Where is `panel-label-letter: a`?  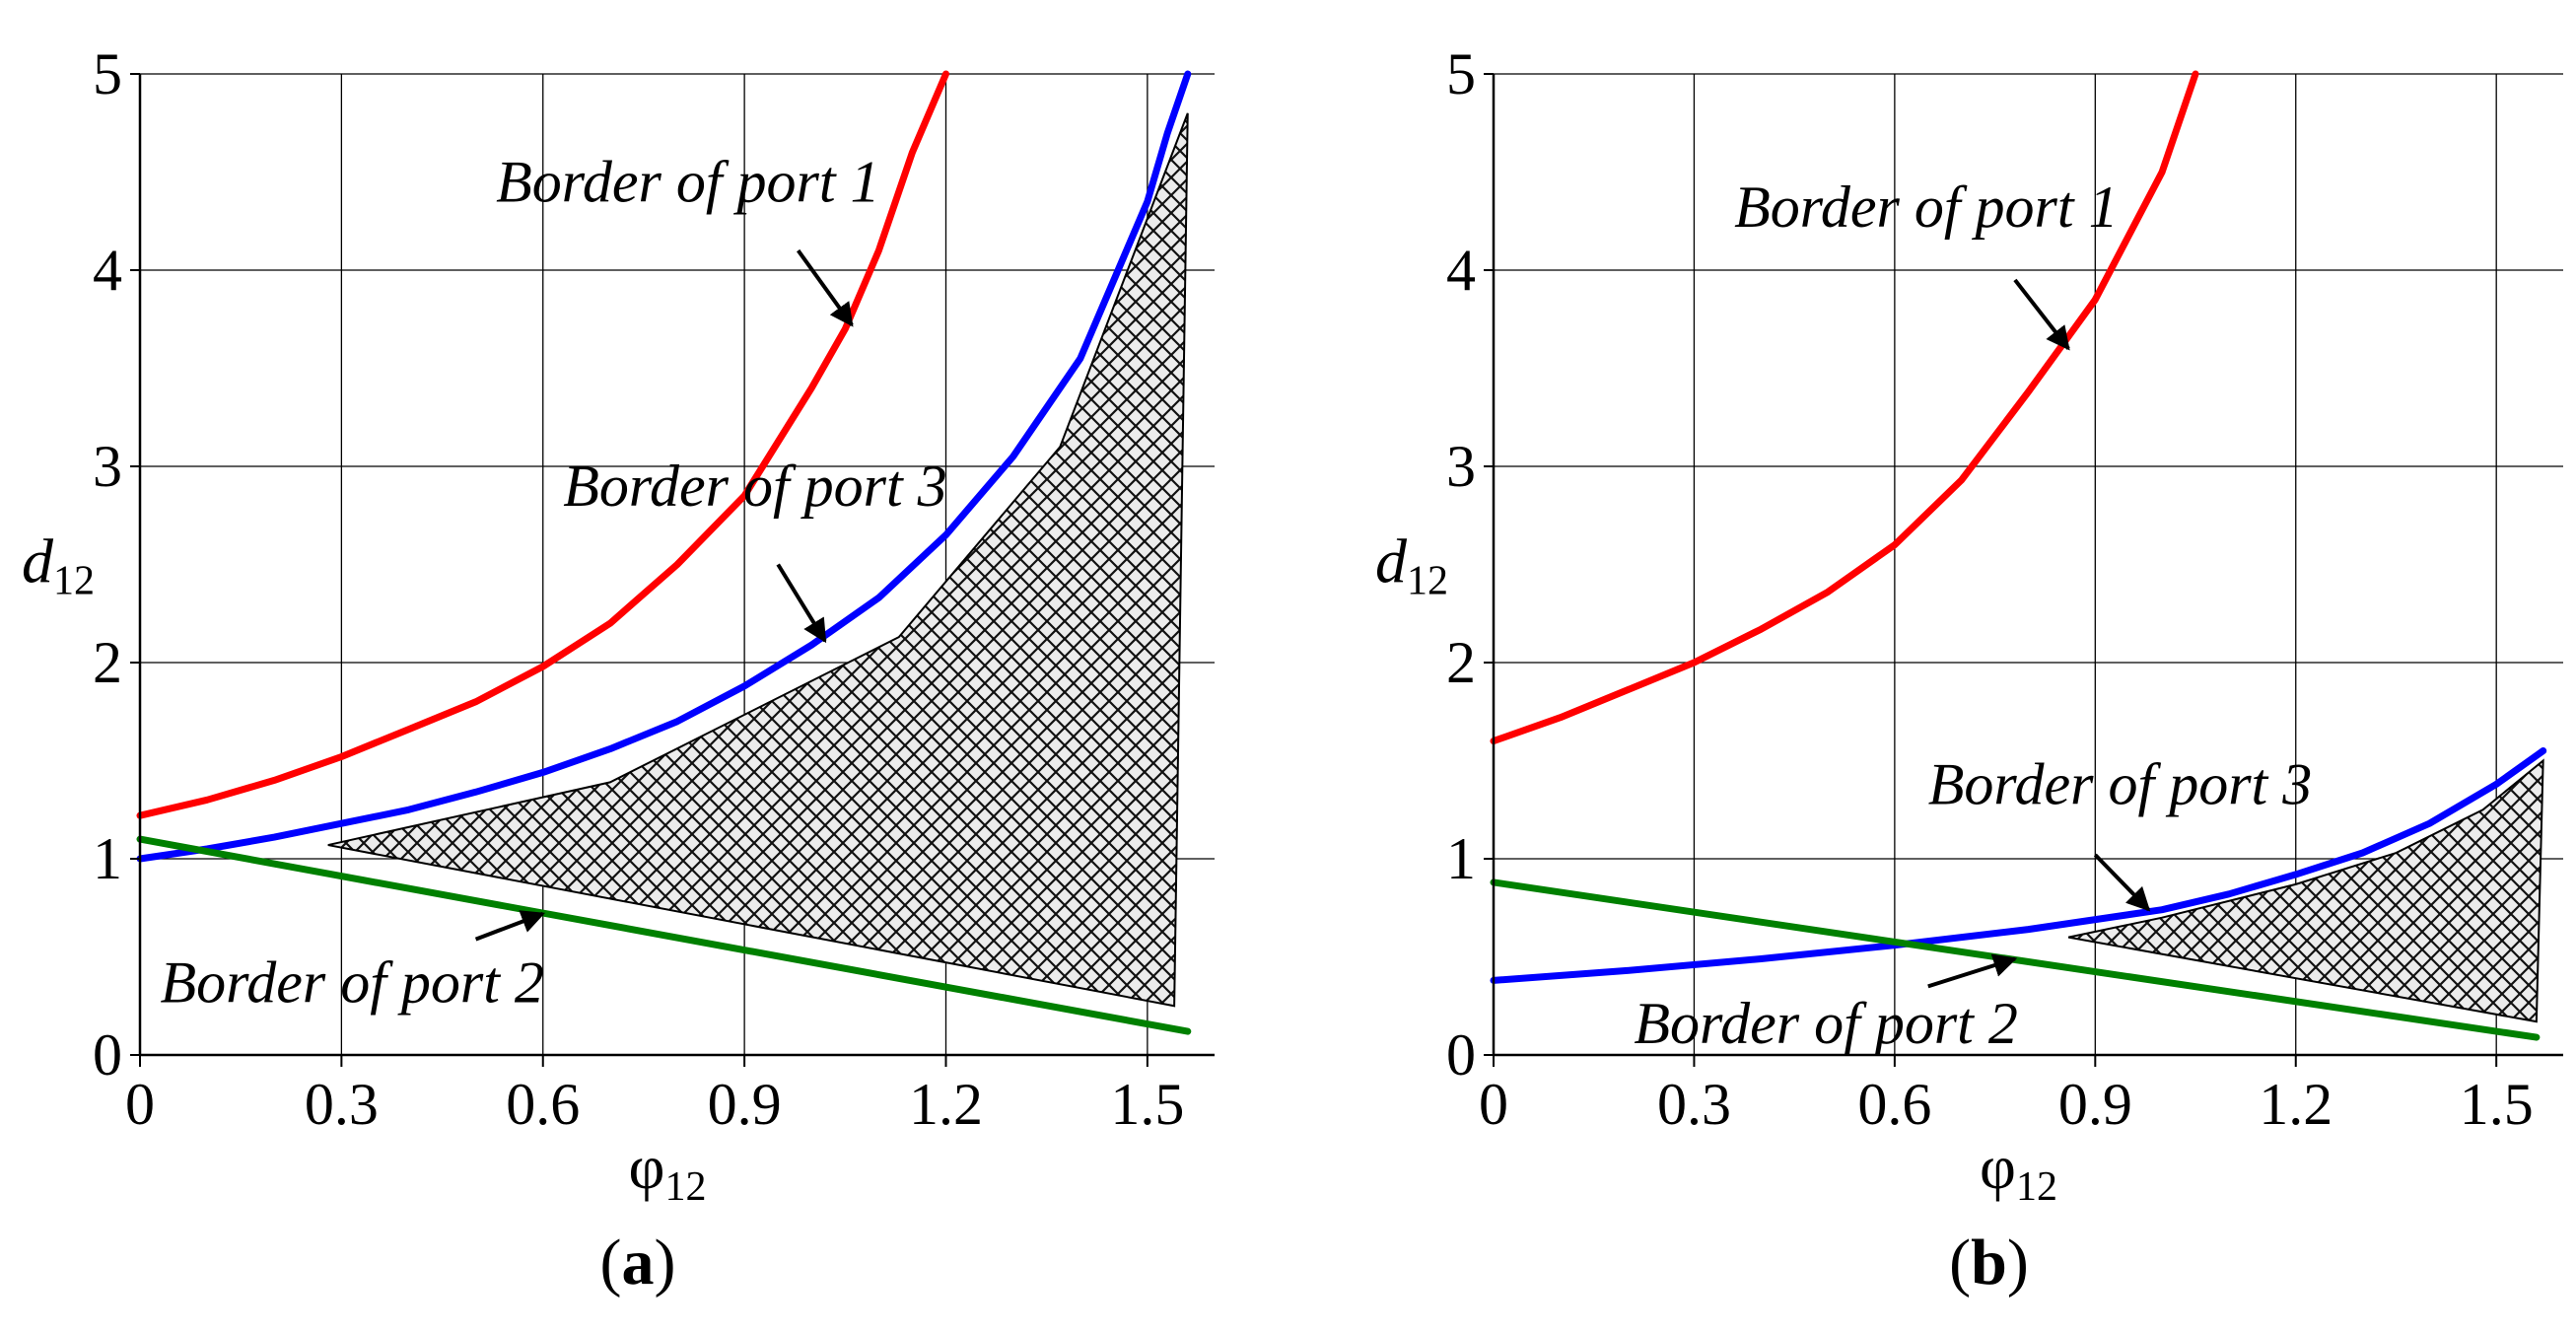 panel-label-letter: a is located at coordinates (639, 1263).